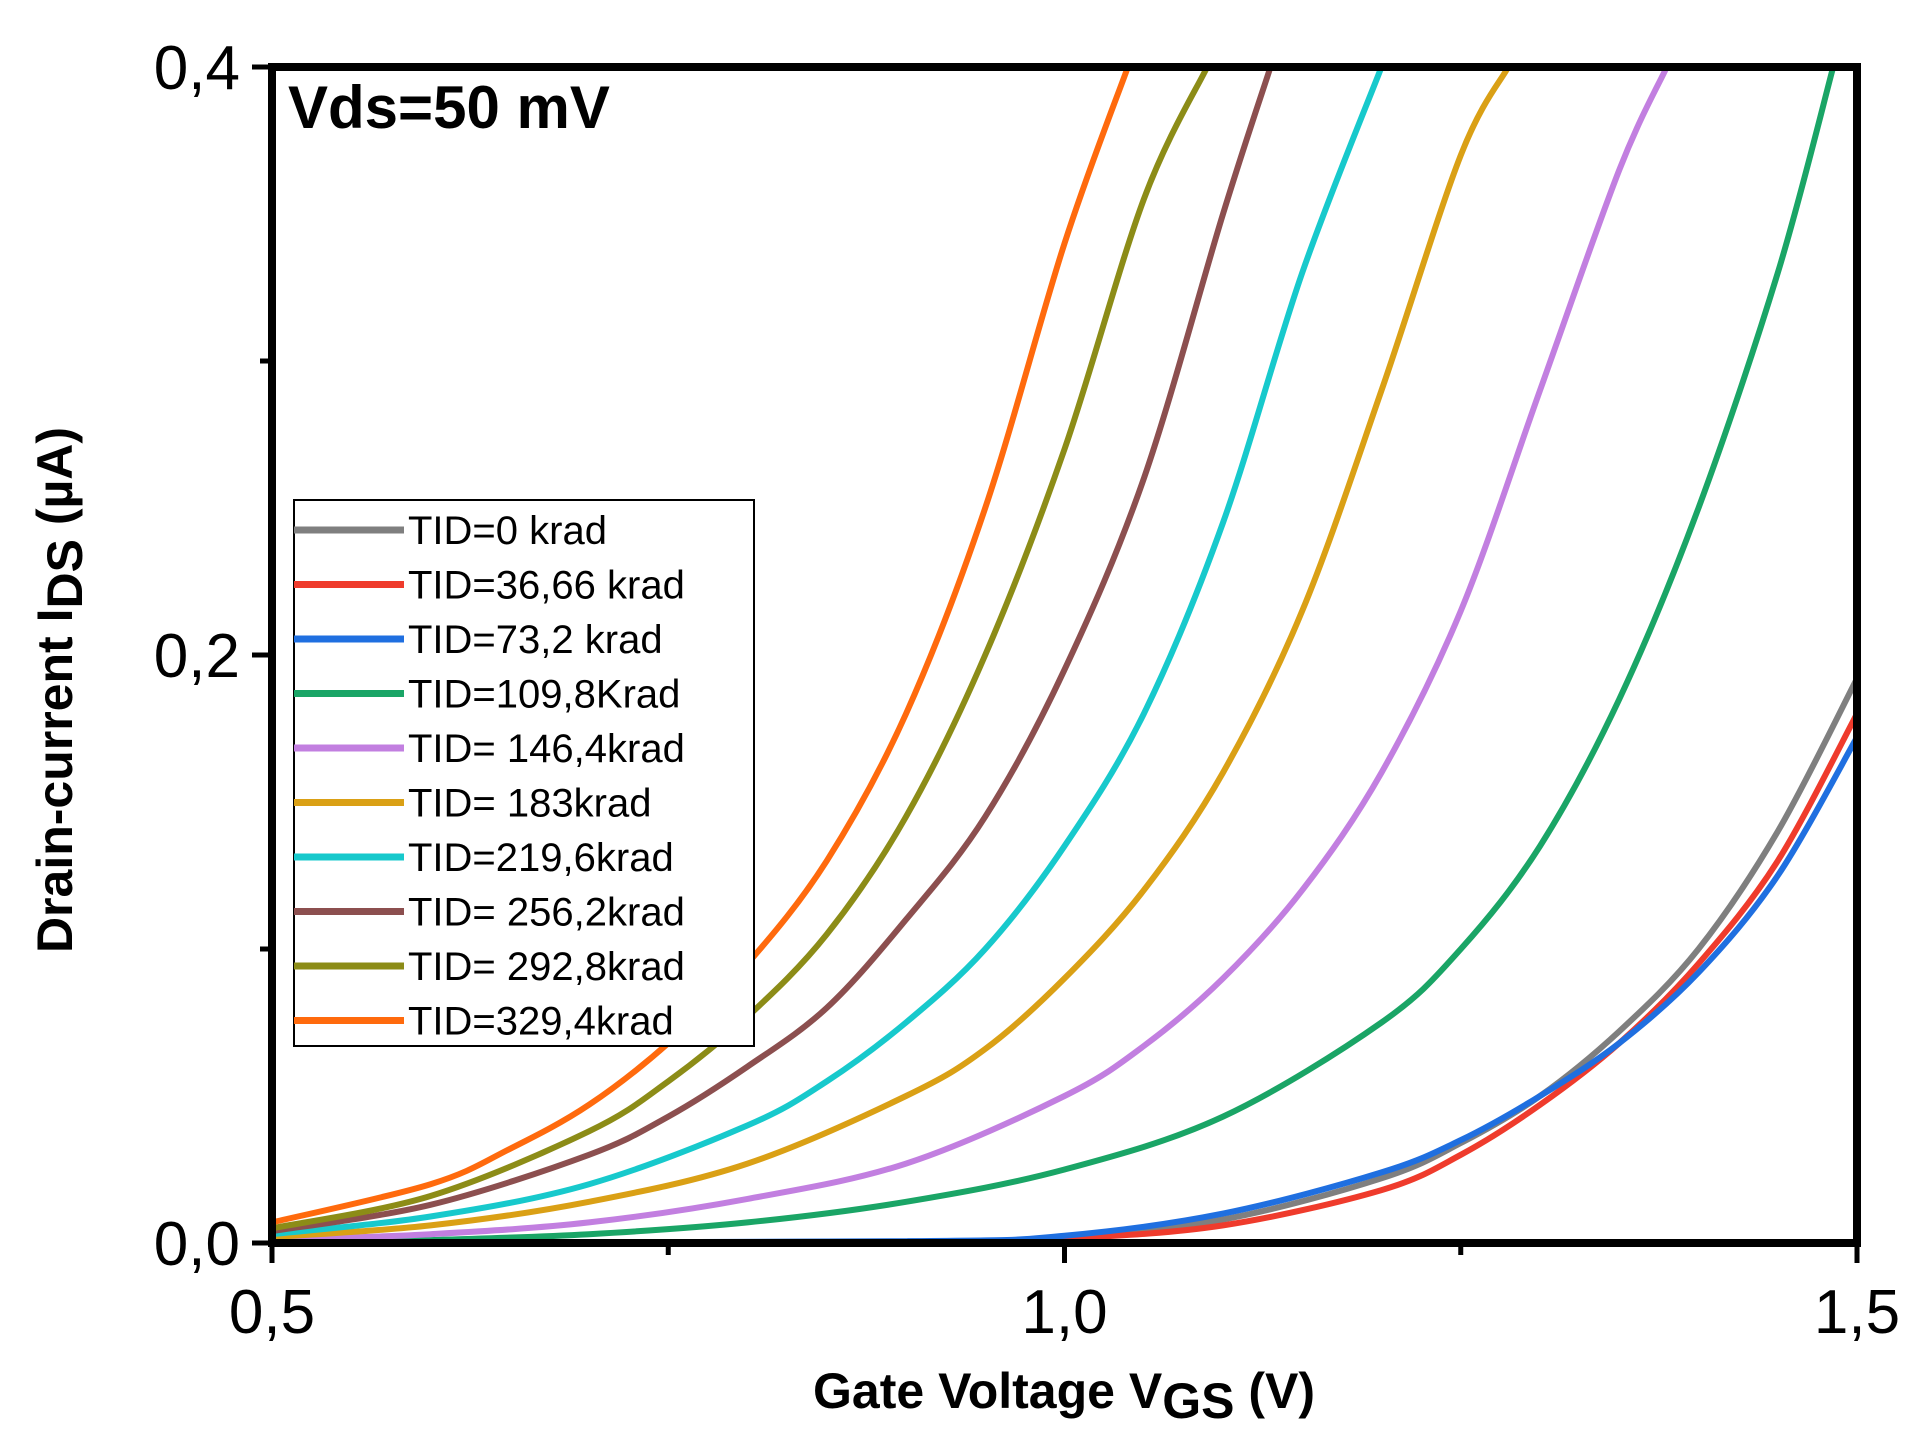 The image size is (1931, 1441). What do you see at coordinates (541, 858) in the screenshot?
I see `legend-label: TID=219,6krad` at bounding box center [541, 858].